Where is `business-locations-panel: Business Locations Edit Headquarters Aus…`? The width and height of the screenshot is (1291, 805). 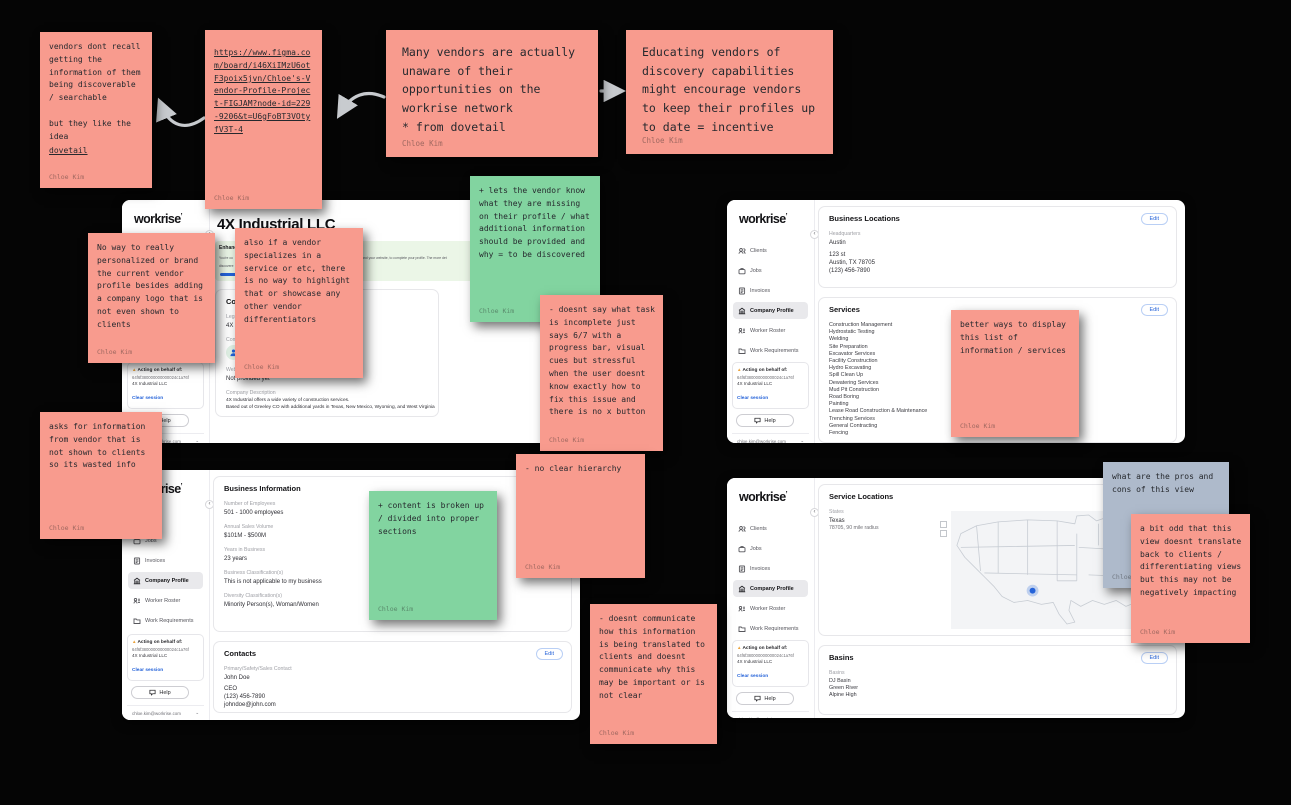 business-locations-panel: Business Locations Edit Headquarters Aus… is located at coordinates (997, 247).